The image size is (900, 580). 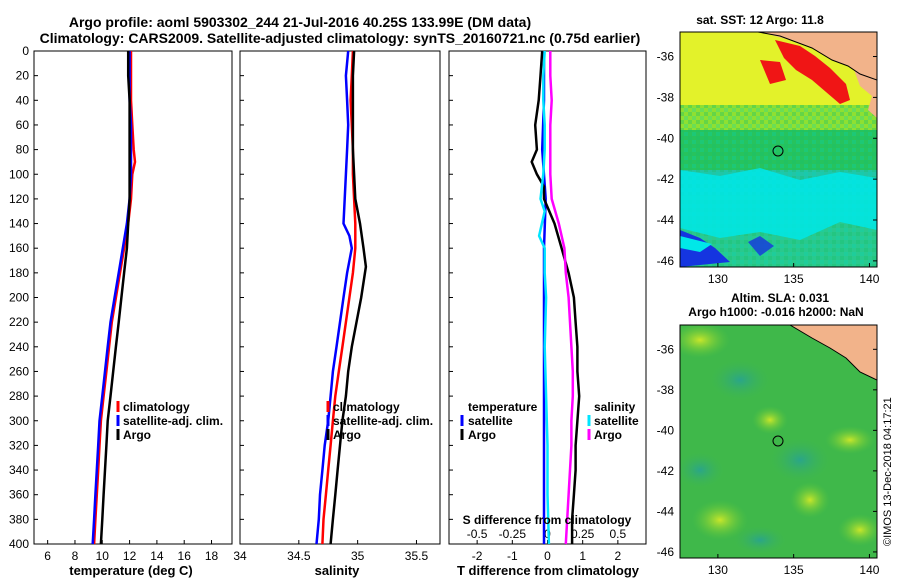 I want to click on x-tick-label: -2, so click(x=477, y=556).